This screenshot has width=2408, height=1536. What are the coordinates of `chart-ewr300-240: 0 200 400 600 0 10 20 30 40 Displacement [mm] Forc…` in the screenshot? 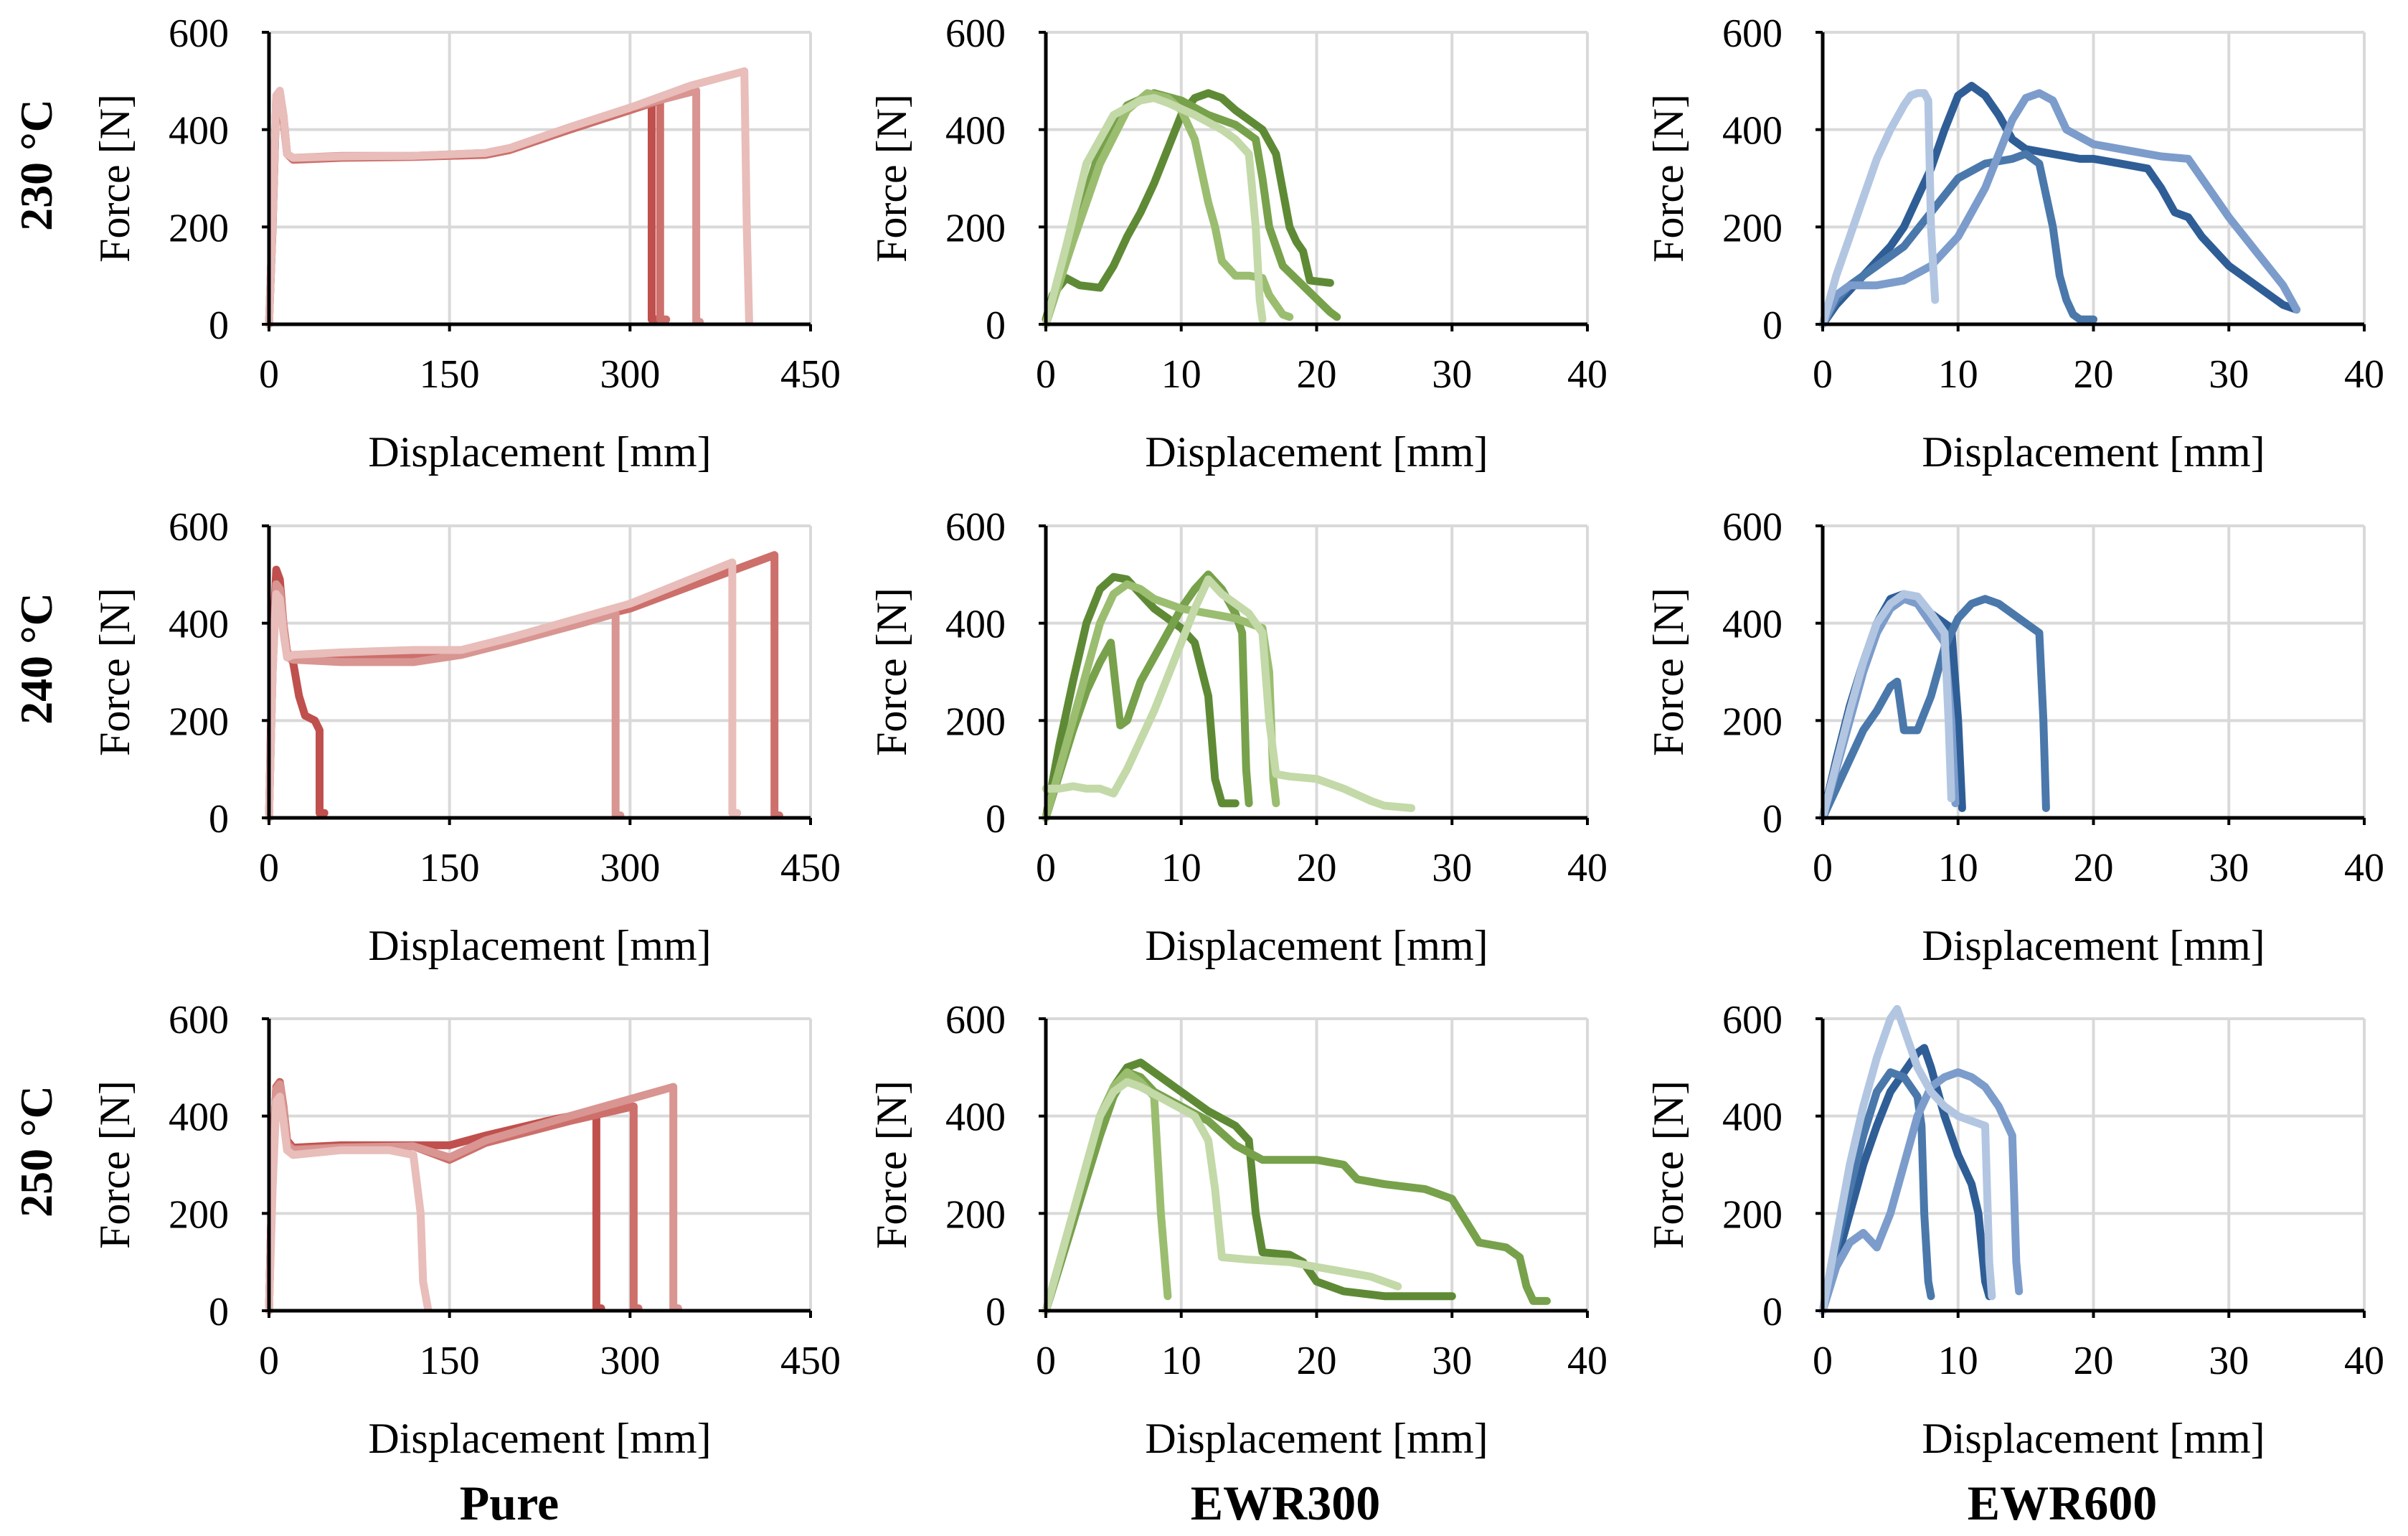 It's located at (1237, 737).